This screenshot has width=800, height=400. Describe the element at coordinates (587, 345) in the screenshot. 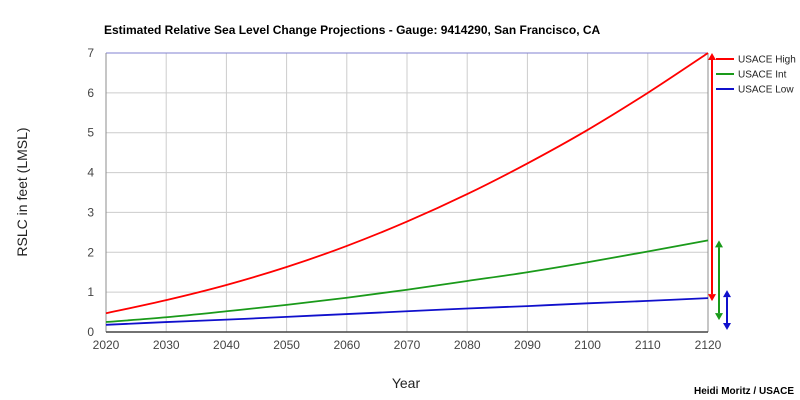

I see `x-tick-label: 2100` at that location.